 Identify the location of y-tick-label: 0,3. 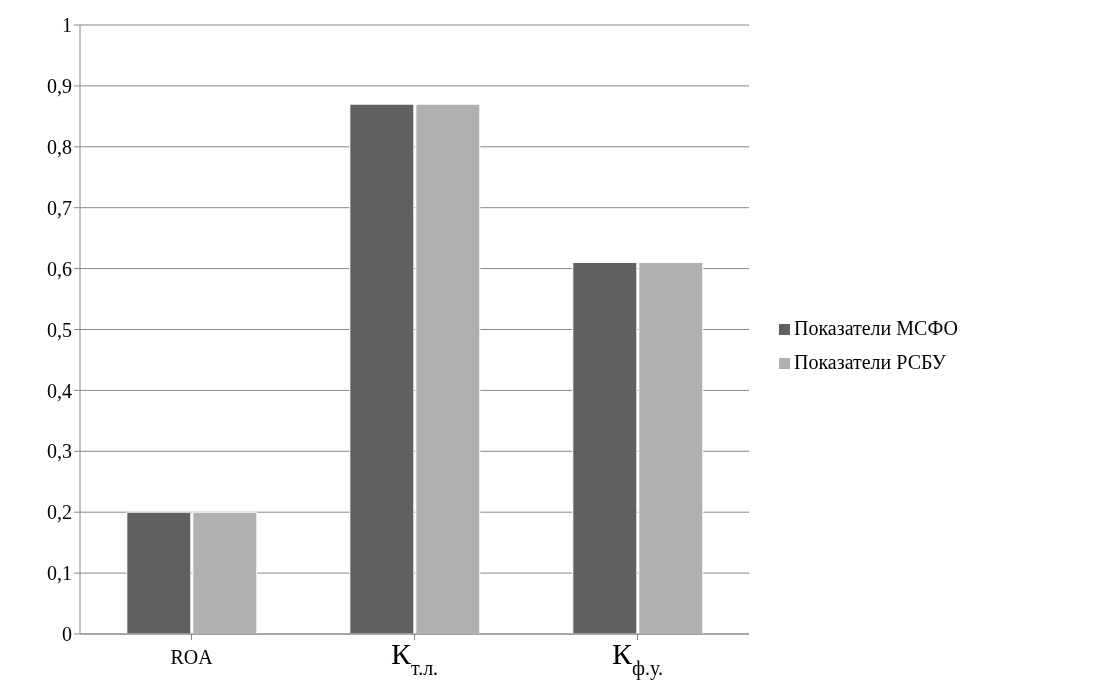
(59, 451).